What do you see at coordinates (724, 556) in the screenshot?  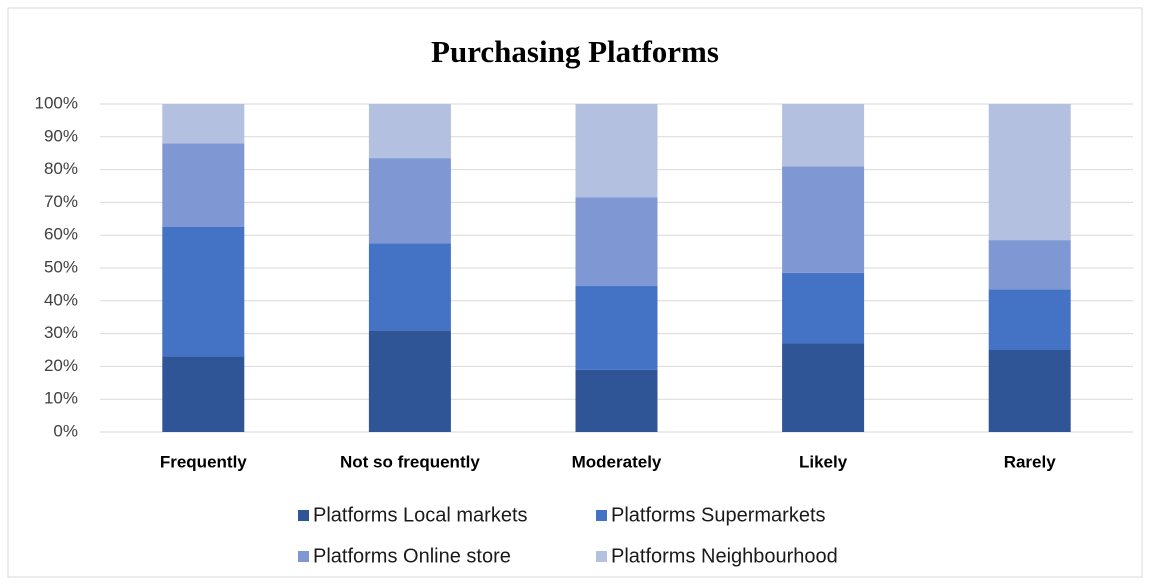 I see `legend-label: Platforms Neighbourhood` at bounding box center [724, 556].